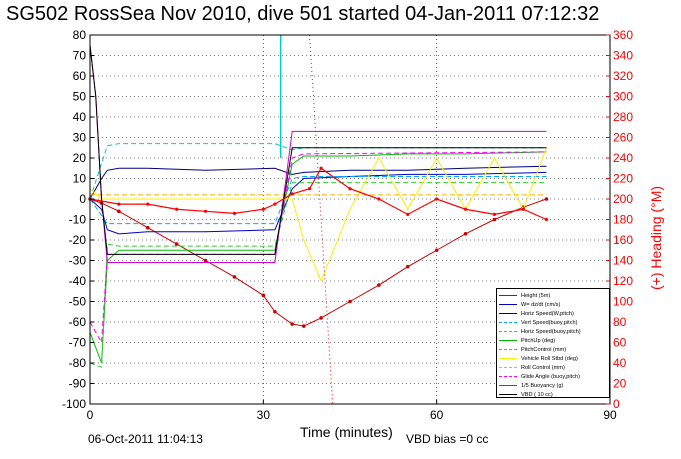 Image resolution: width=681 pixels, height=459 pixels. Describe the element at coordinates (543, 367) in the screenshot. I see `legend-label: Roll Control (mm)` at that location.